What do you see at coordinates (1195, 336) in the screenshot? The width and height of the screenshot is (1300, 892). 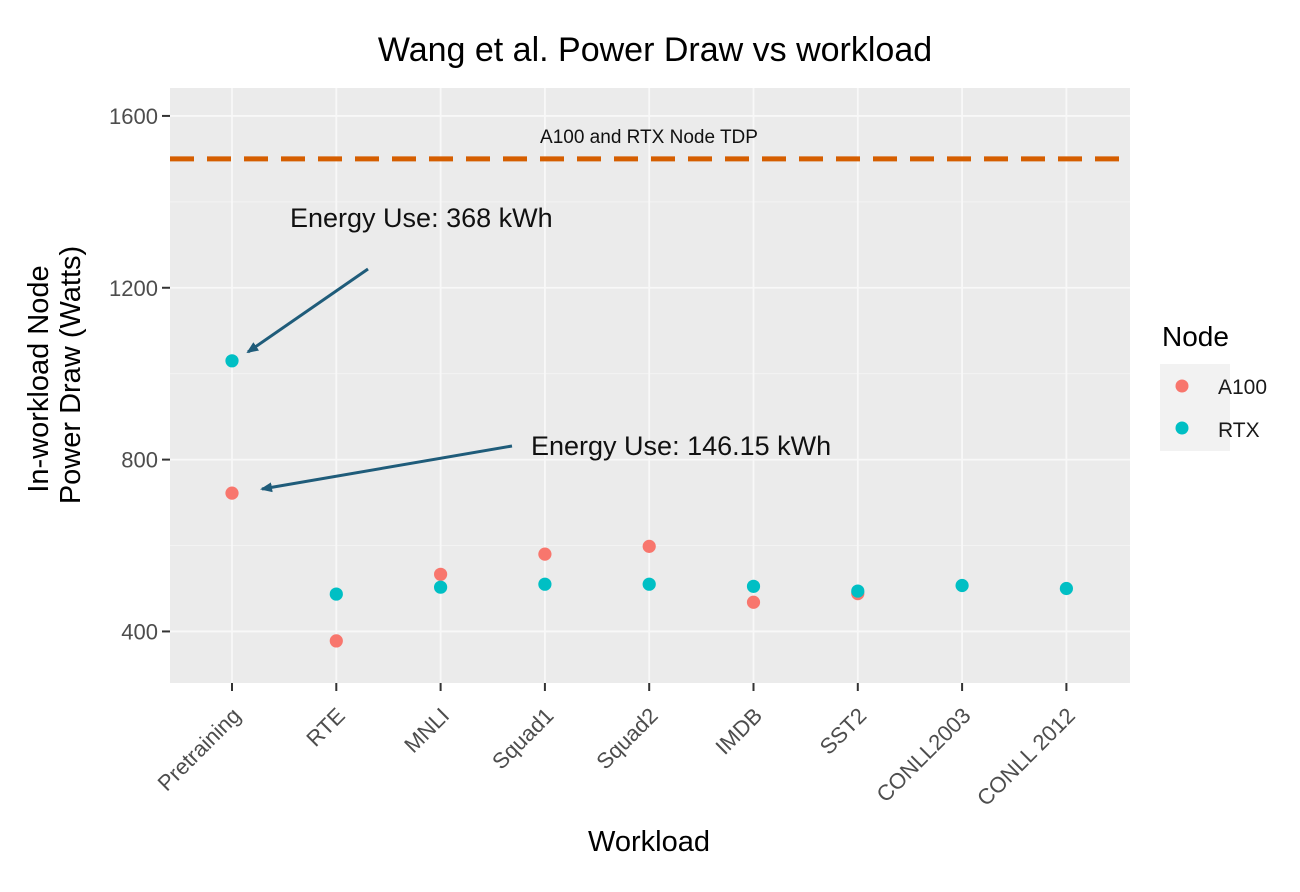 I see `legend-title: Node` at bounding box center [1195, 336].